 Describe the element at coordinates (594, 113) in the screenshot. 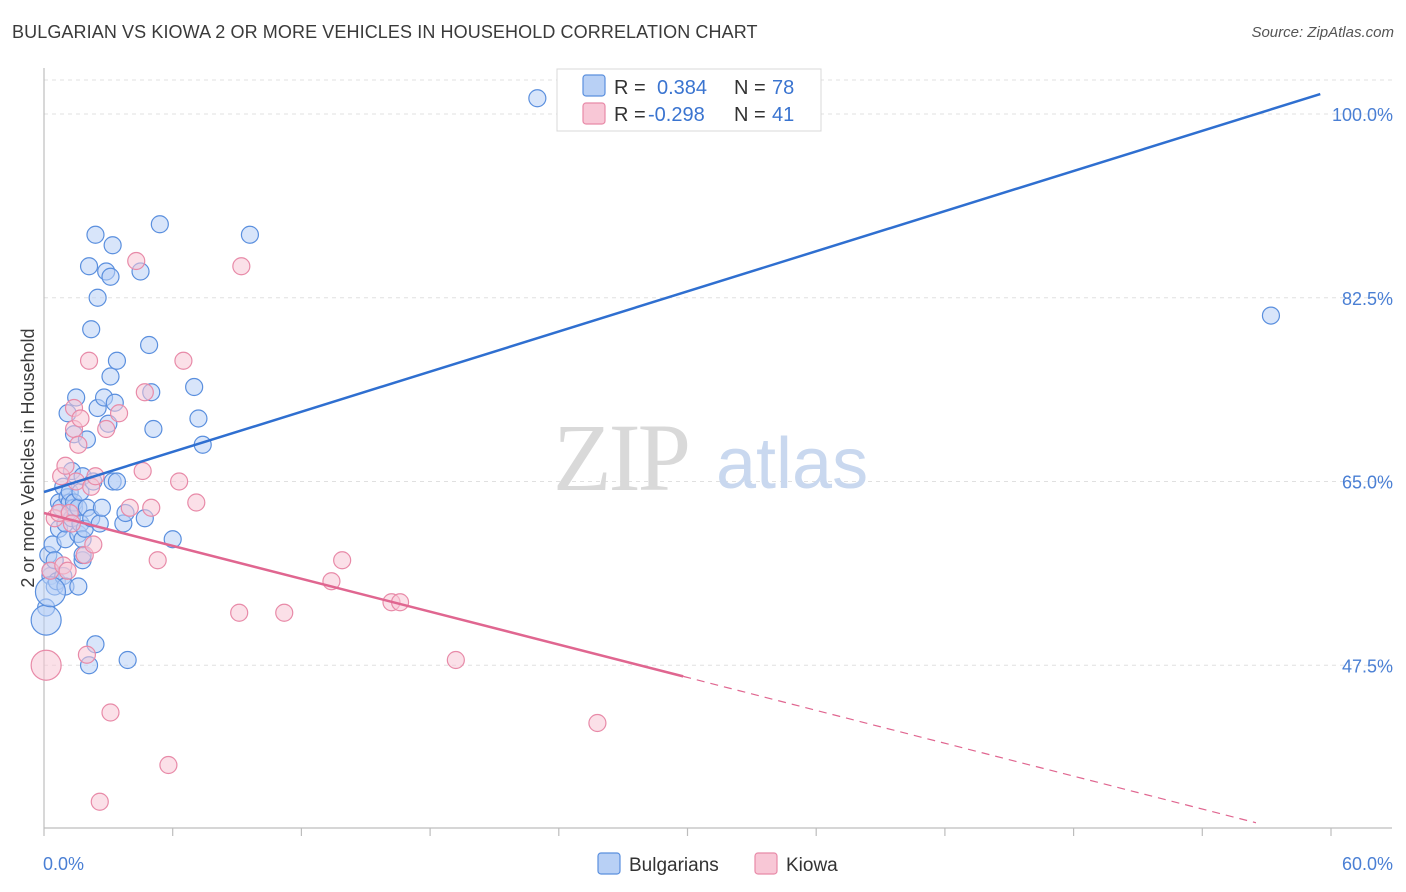

I see `legend-swatch-kiowa` at that location.